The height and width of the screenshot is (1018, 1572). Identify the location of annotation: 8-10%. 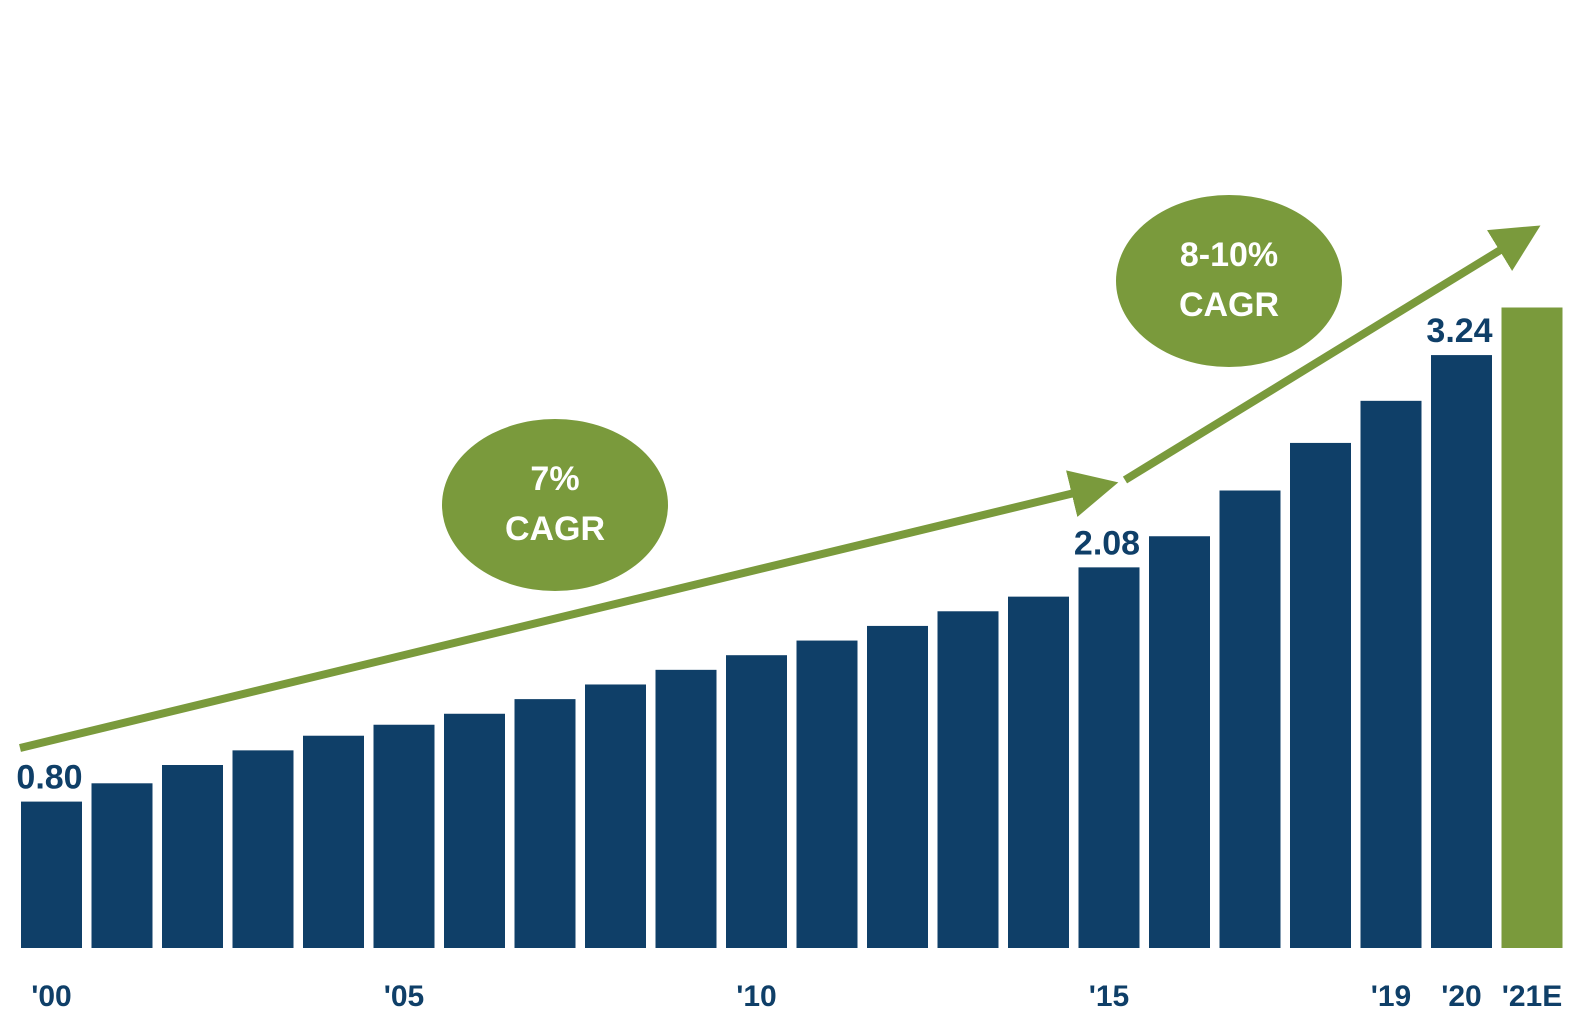
(1229, 255).